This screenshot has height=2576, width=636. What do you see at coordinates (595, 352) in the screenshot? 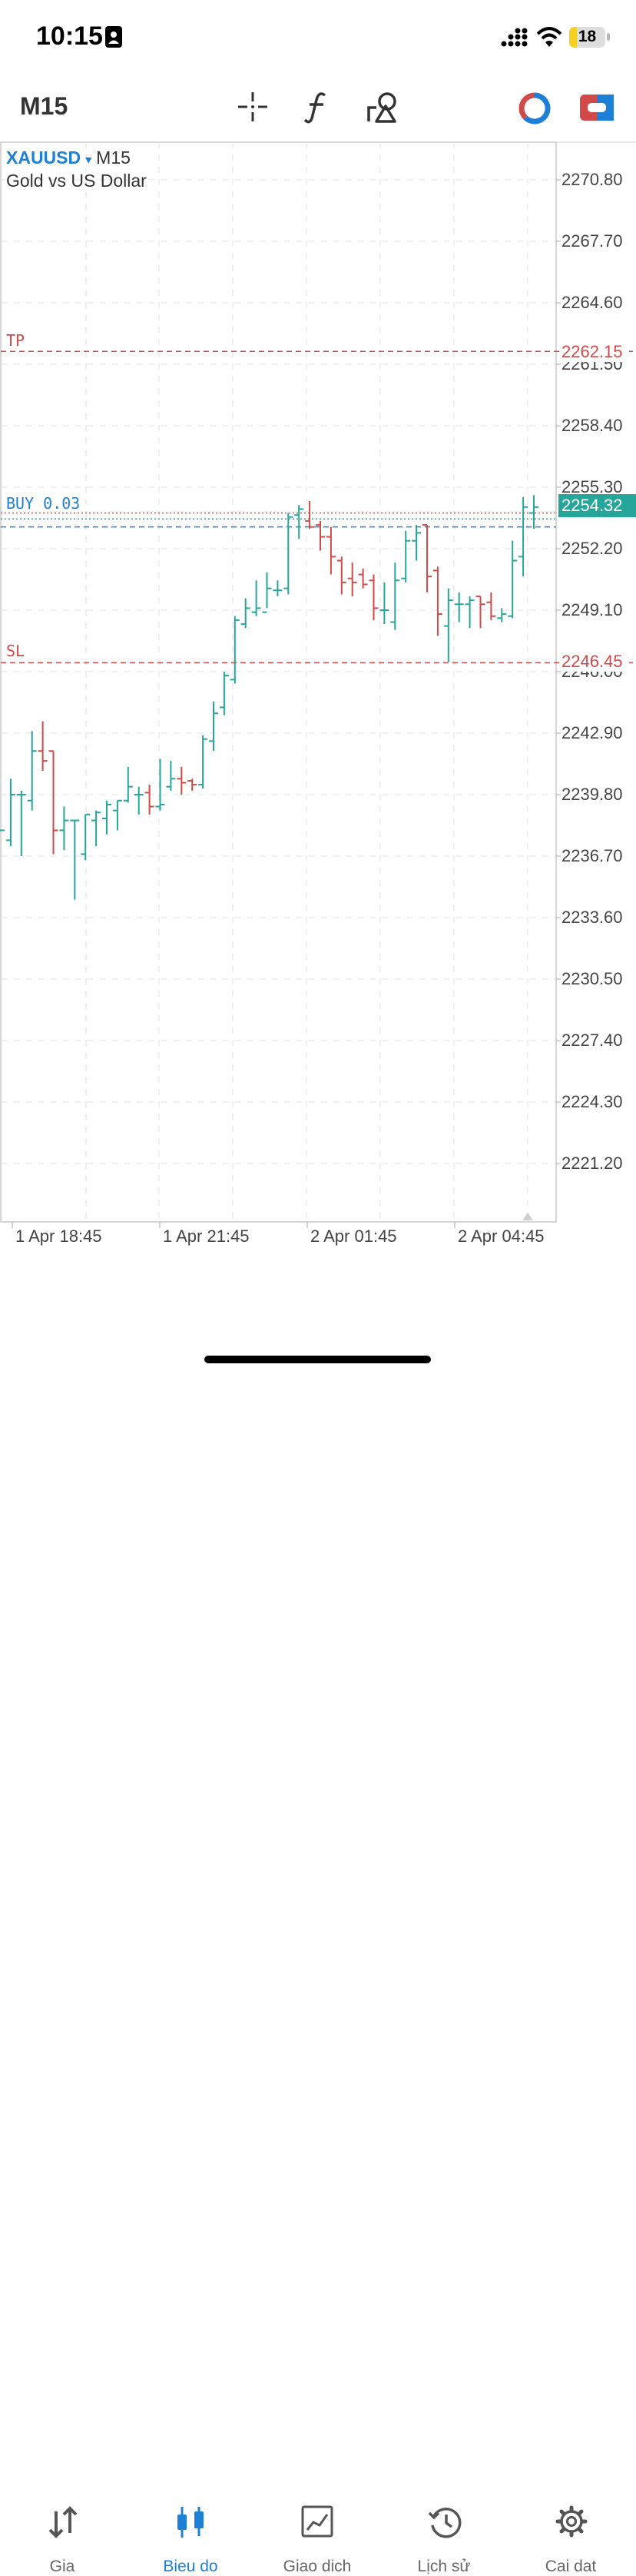
I see `tp-price-label: 2262.15` at bounding box center [595, 352].